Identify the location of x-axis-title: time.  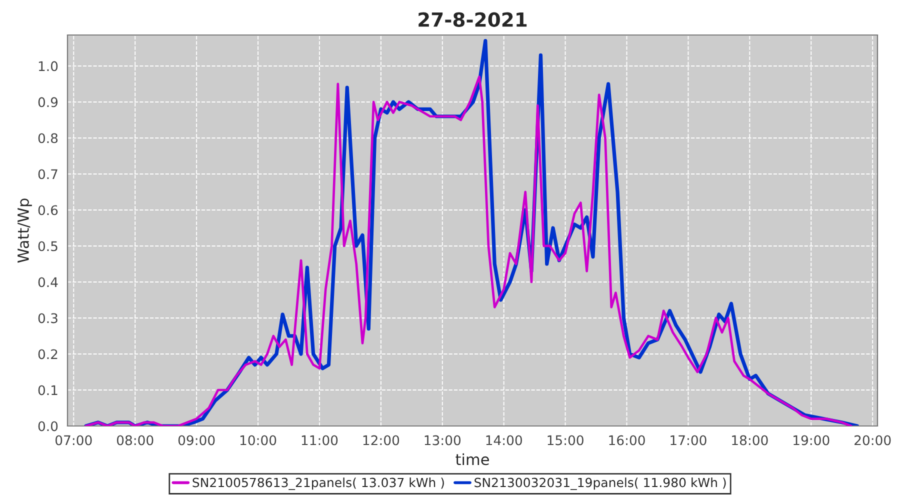
(472, 459).